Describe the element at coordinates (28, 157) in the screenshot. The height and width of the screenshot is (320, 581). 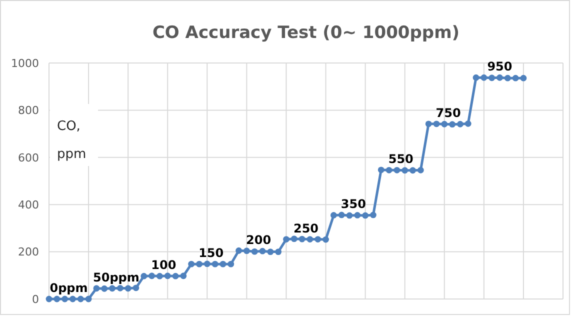
I see `y-tick-label: 600` at that location.